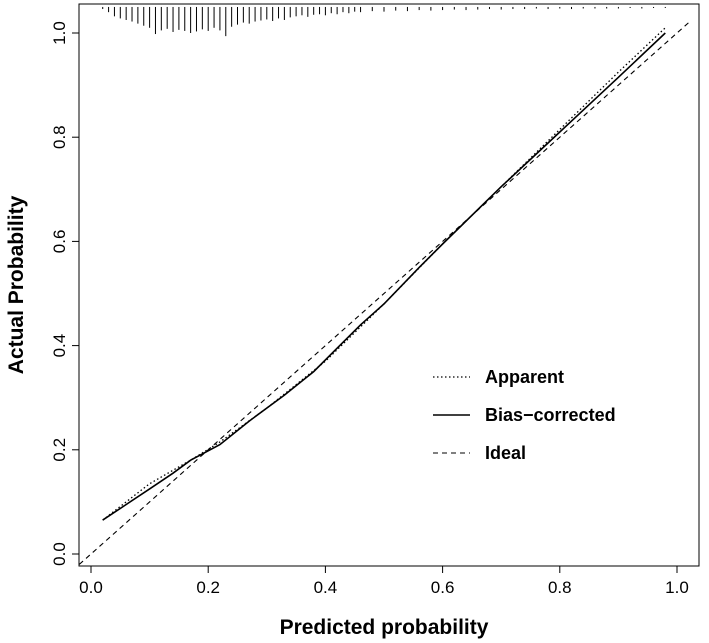 This screenshot has width=709, height=643. Describe the element at coordinates (560, 587) in the screenshot. I see `x-tick-label: 0.8` at that location.